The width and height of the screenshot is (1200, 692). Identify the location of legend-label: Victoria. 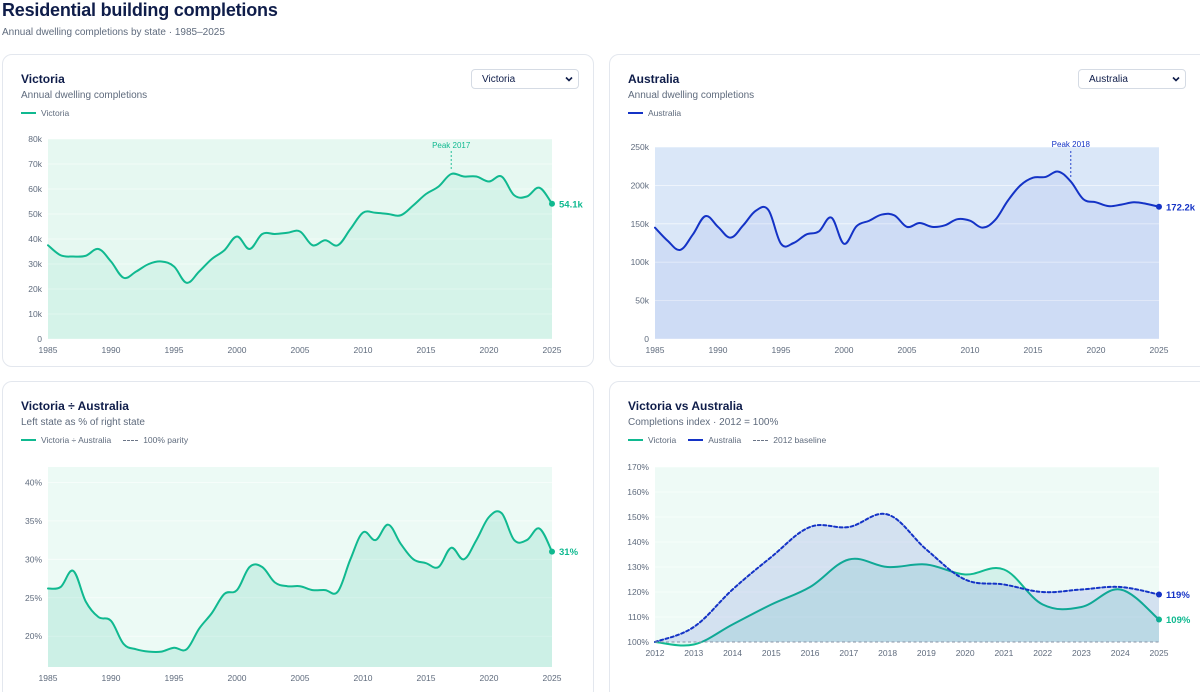
(662, 440).